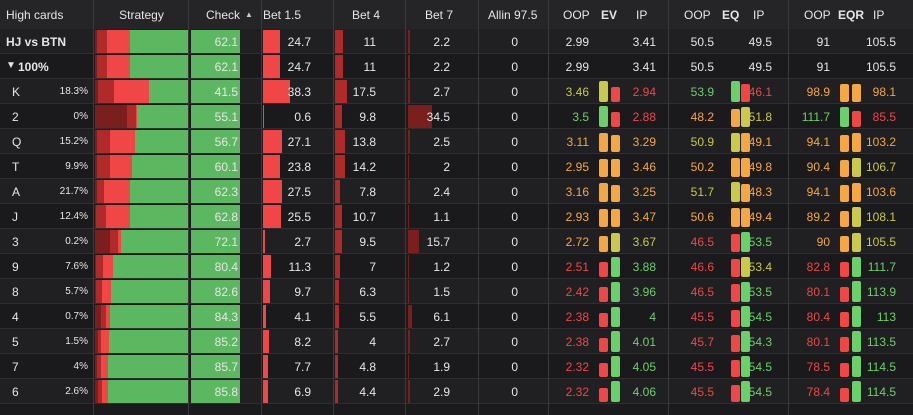 This screenshot has width=913, height=415. I want to click on eq-oop-value: 46.5, so click(692, 241).